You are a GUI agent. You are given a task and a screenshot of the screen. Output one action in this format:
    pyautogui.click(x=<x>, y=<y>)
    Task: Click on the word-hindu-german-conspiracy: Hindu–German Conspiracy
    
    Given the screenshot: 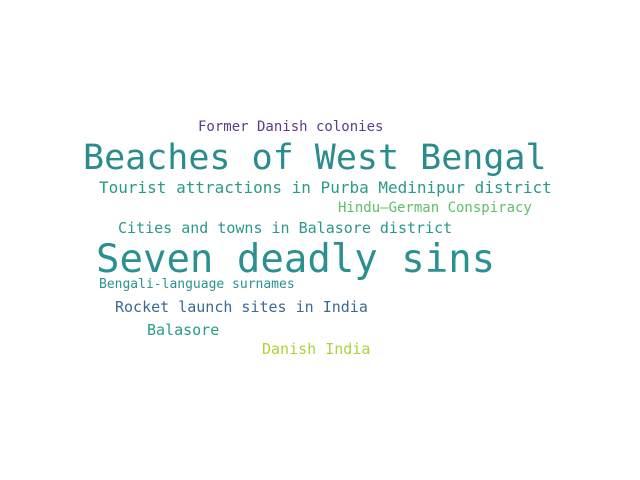 What is the action you would take?
    pyautogui.click(x=435, y=208)
    